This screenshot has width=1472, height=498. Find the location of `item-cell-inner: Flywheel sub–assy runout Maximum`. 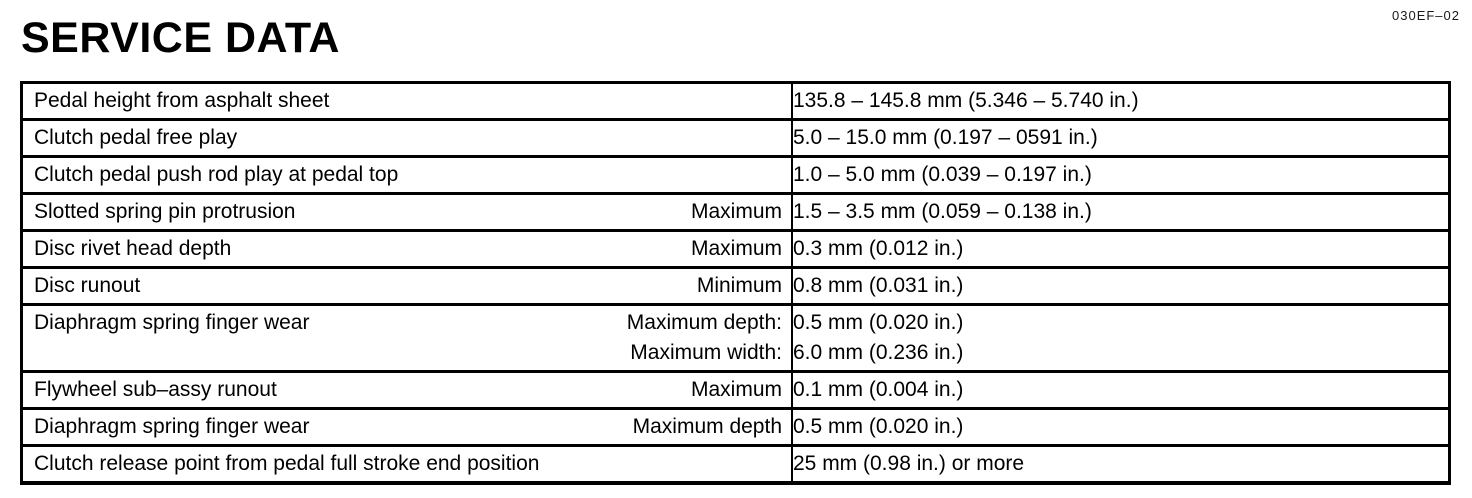

item-cell-inner: Flywheel sub–assy runout Maximum is located at coordinates (407, 390).